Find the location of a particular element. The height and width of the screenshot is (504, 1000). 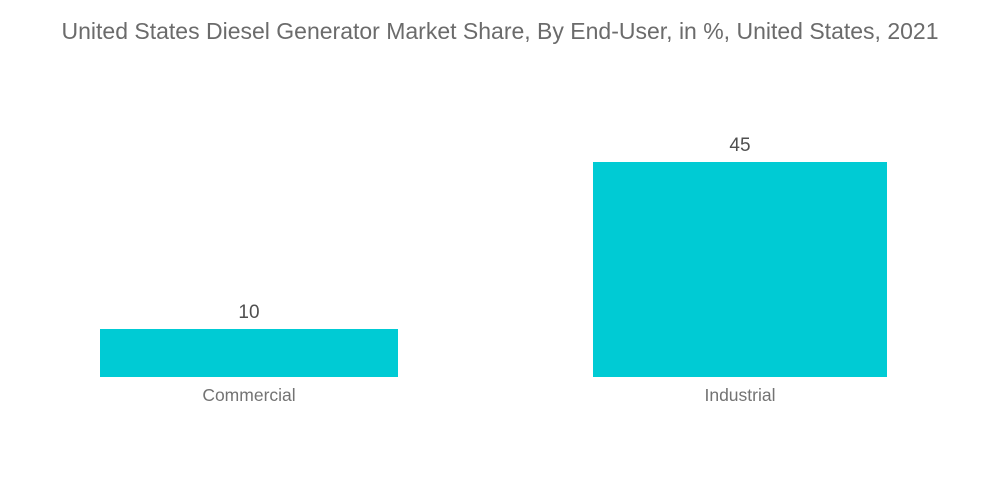

bar-industrial is located at coordinates (740, 269).